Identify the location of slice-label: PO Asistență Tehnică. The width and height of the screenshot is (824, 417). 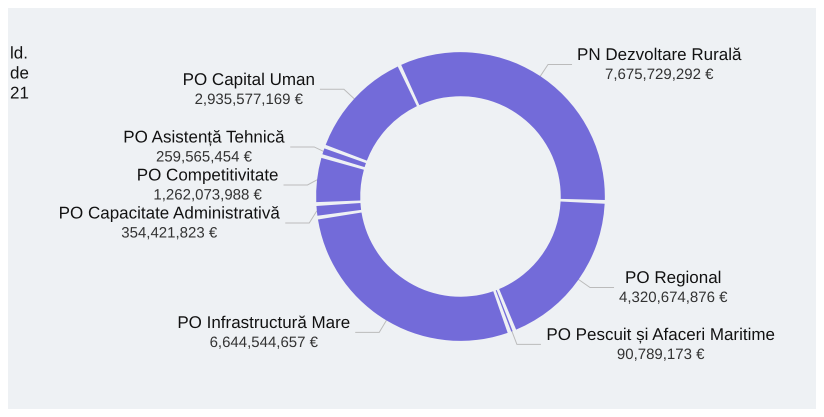
(204, 136).